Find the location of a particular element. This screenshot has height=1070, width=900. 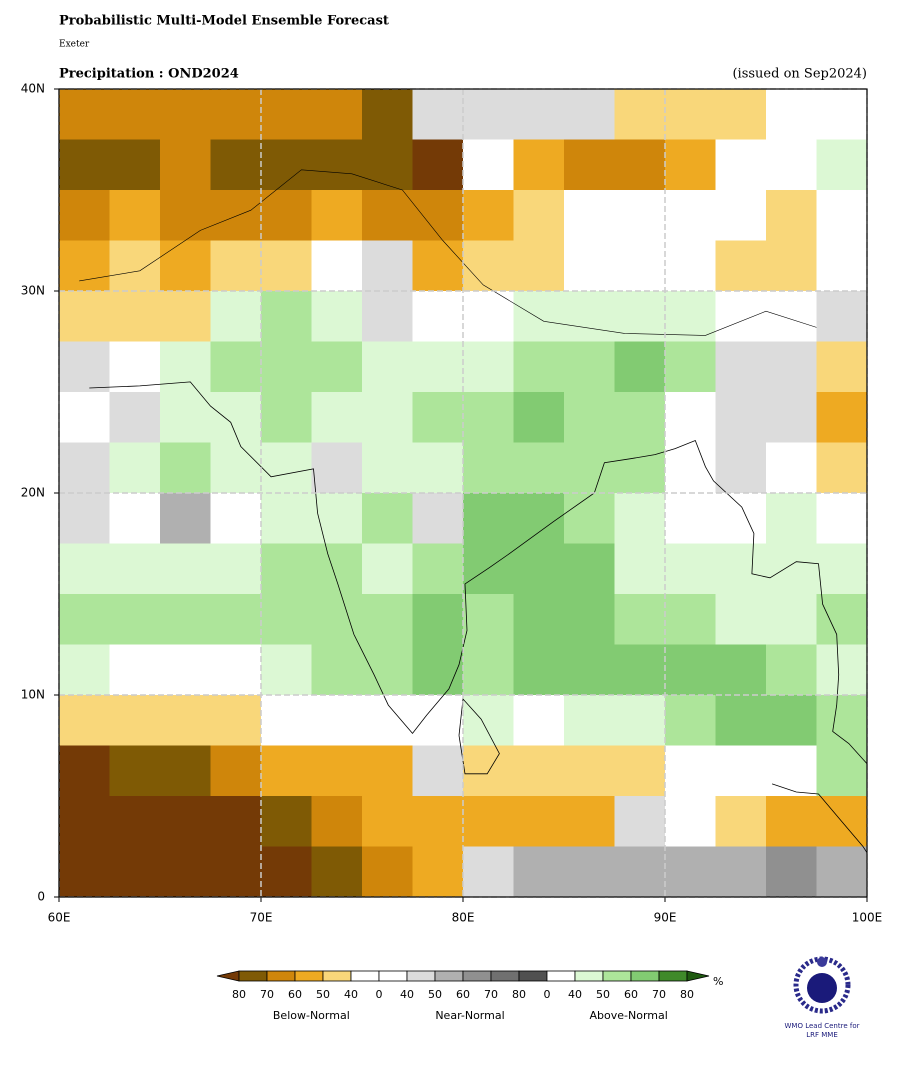

colorbar-category: Below-Normal is located at coordinates (311, 1015).